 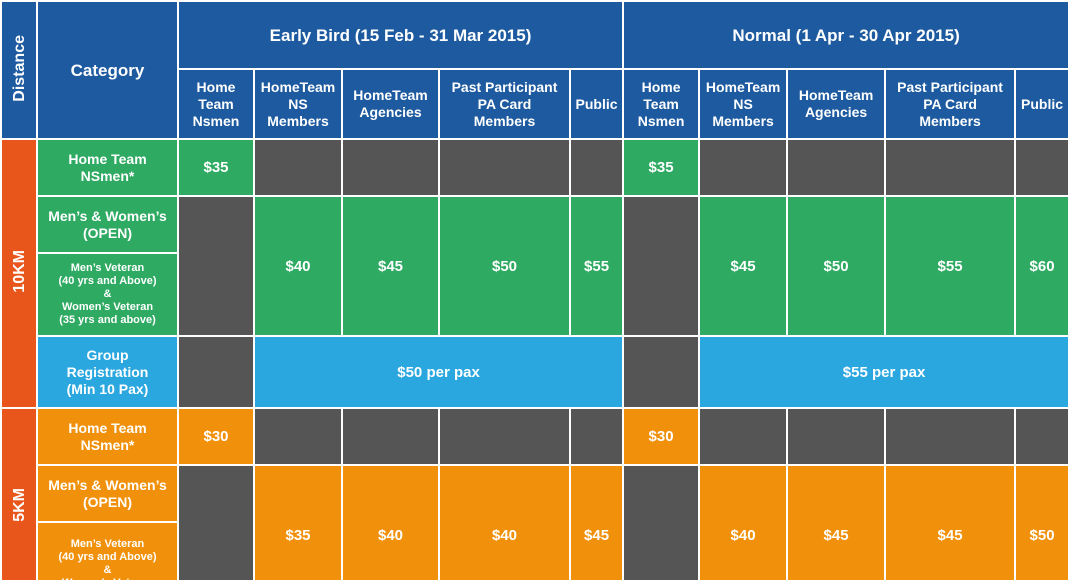 What do you see at coordinates (107, 388) in the screenshot?
I see `text: (Min 10 Pax)` at bounding box center [107, 388].